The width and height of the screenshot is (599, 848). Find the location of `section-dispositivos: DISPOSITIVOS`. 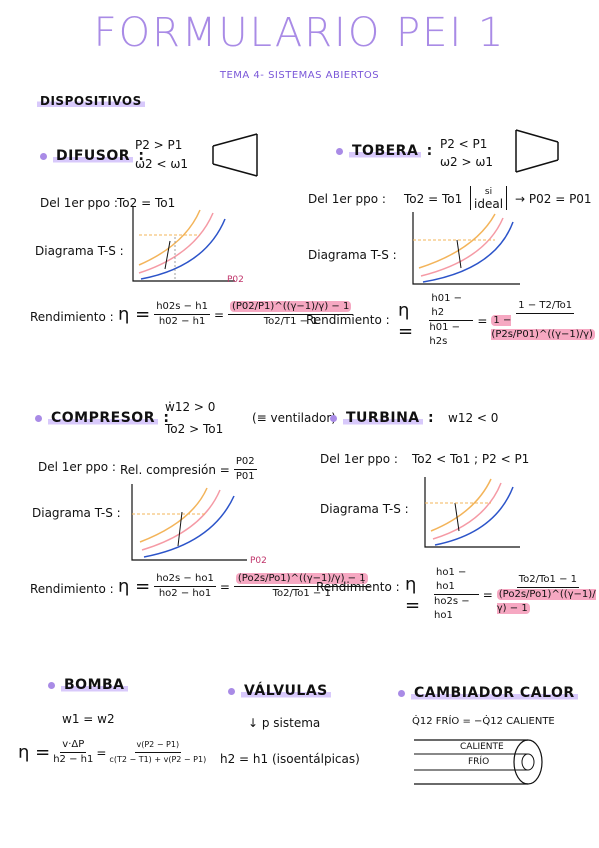

section-dispositivos: DISPOSITIVOS is located at coordinates (91, 101).